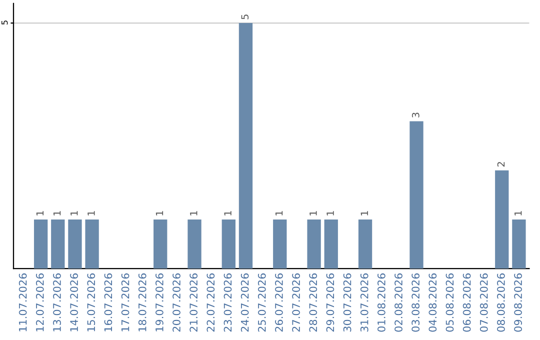 This screenshot has width=540, height=340. Describe the element at coordinates (142, 302) in the screenshot. I see `x-tick-label: 18.07.2026` at that location.